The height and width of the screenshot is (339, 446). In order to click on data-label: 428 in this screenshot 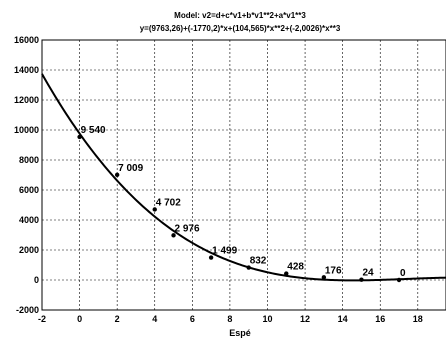, I will do `click(295, 267)`.